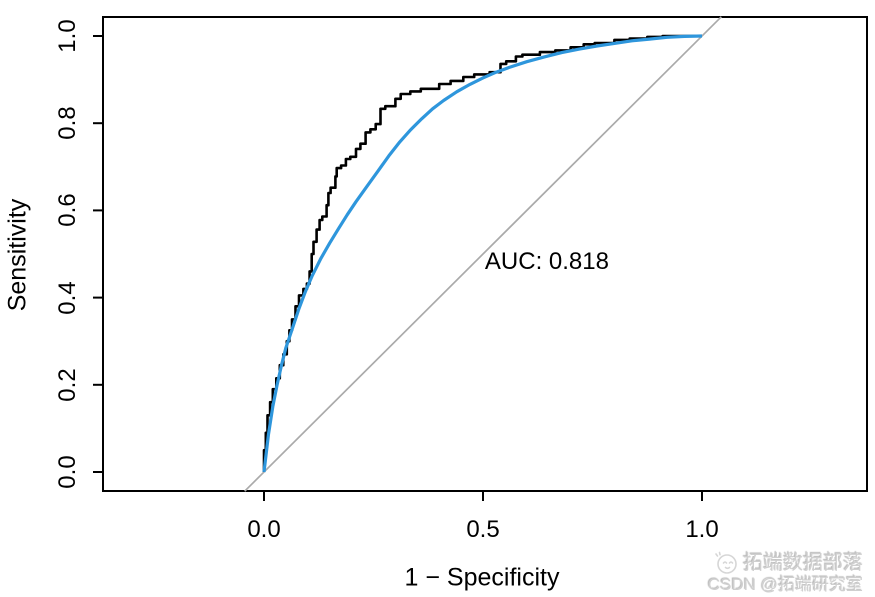 Image resolution: width=875 pixels, height=597 pixels. Describe the element at coordinates (67, 385) in the screenshot. I see `y-tick-label: 0.2` at that location.